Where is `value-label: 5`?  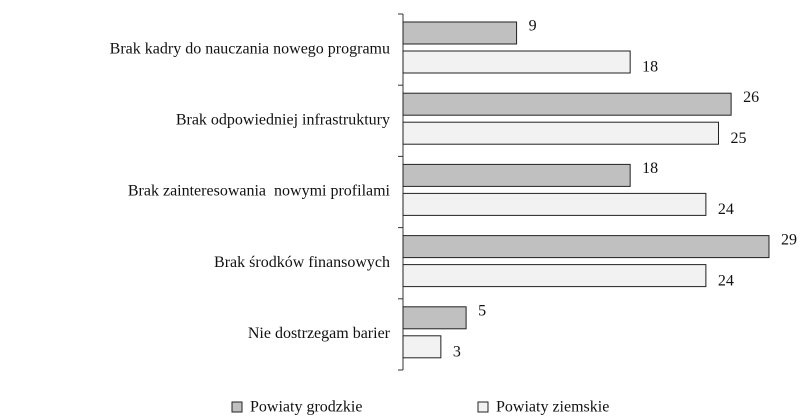 value-label: 5 is located at coordinates (482, 310).